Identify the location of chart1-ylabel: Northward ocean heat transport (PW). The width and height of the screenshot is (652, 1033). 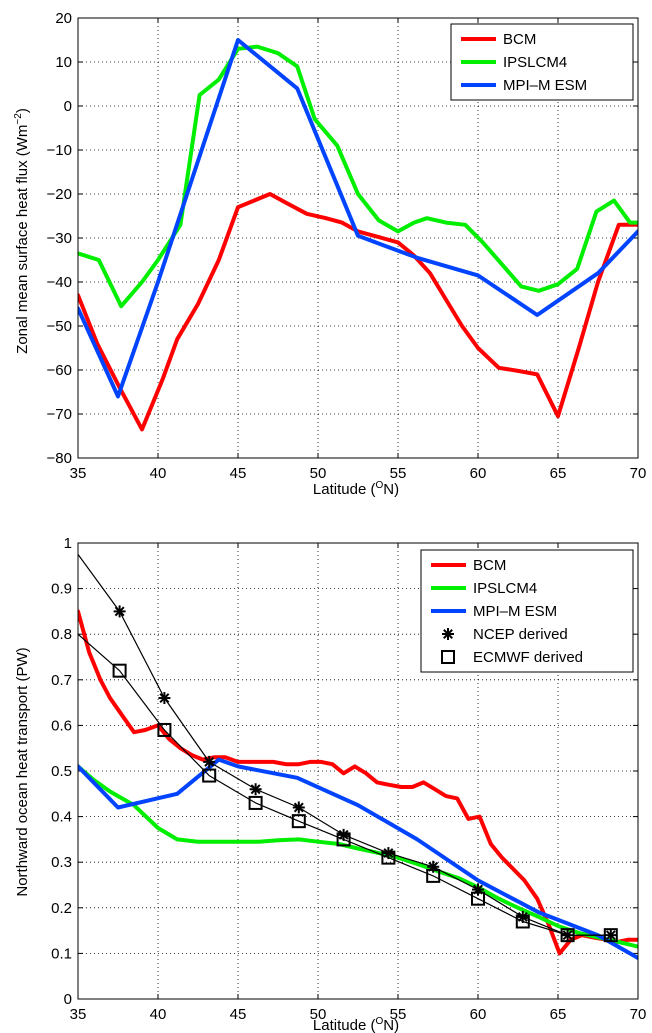
(22, 771).